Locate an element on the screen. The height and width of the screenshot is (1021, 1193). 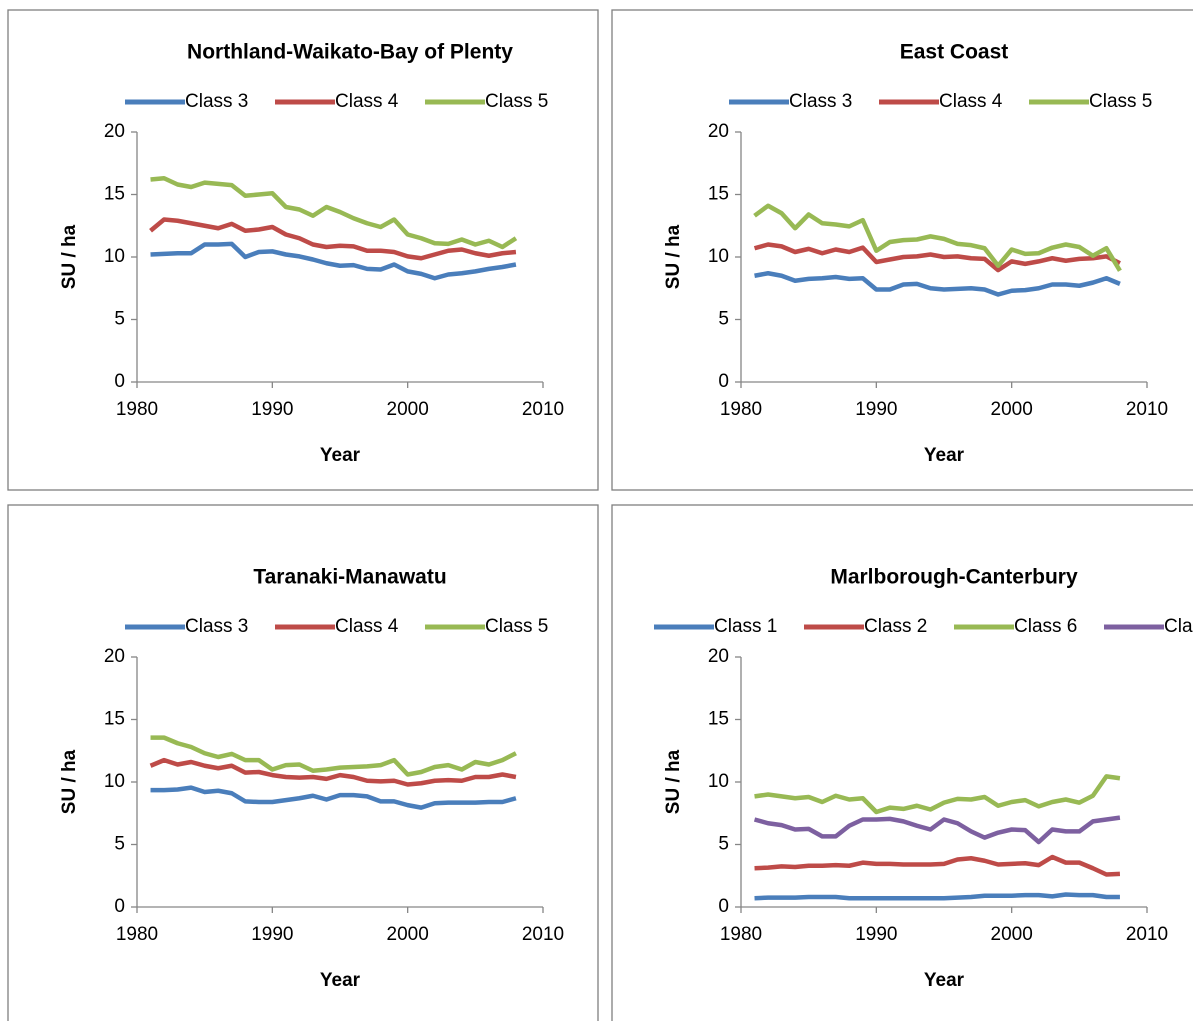
legend-label: Class 6 is located at coordinates (1045, 626).